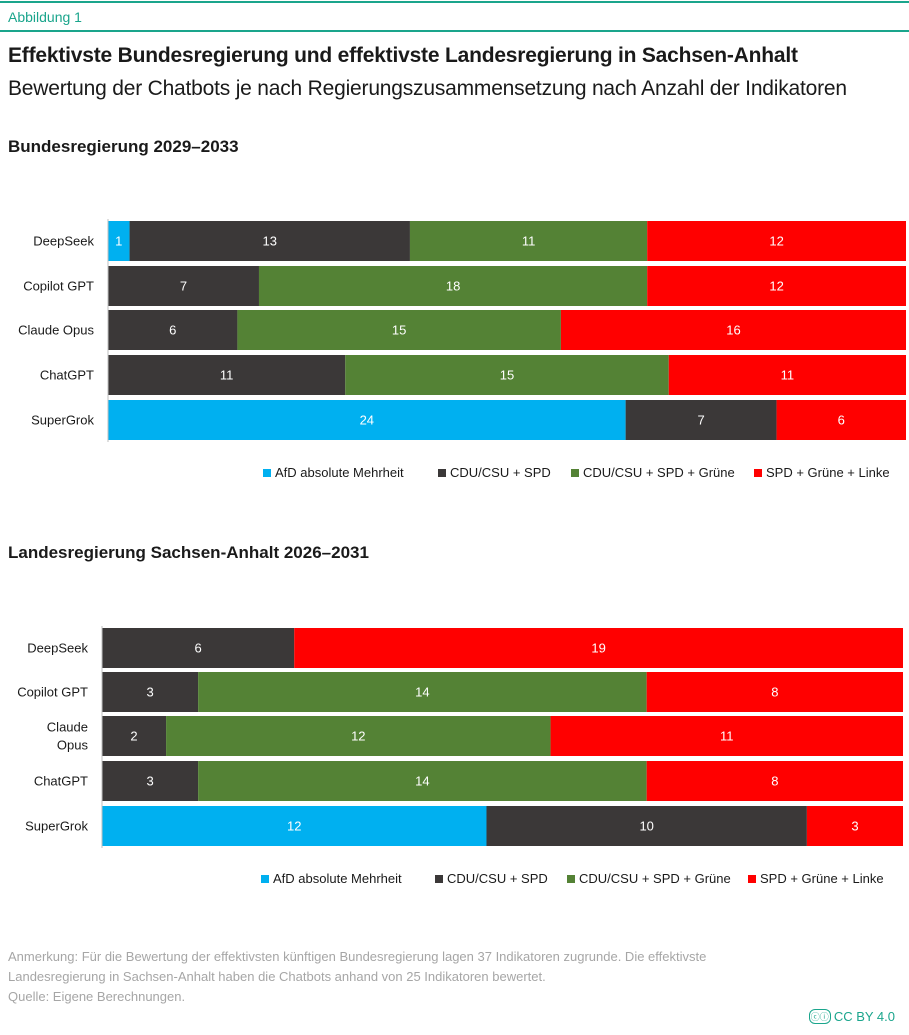  Describe the element at coordinates (97, 996) in the screenshot. I see `source-note: Quelle: Eigene Berechnungen.` at that location.